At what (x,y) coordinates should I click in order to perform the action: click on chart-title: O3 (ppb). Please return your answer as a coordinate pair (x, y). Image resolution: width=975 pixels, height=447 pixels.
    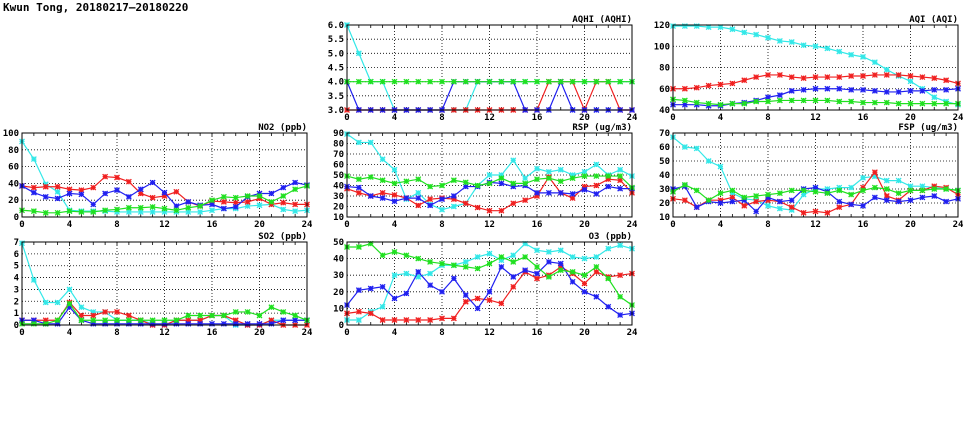
    Looking at the image, I should click on (610, 237).